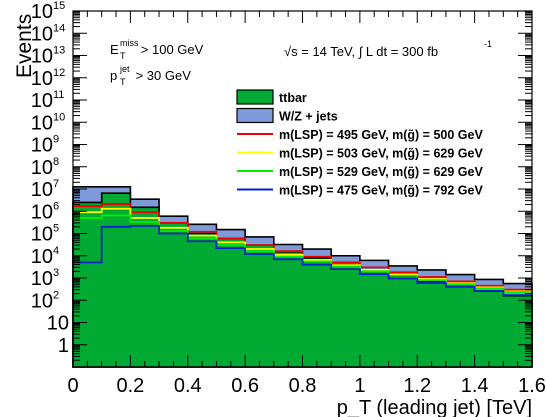 This screenshot has width=547, height=417. I want to click on x-tick-label: 1.2, so click(417, 386).